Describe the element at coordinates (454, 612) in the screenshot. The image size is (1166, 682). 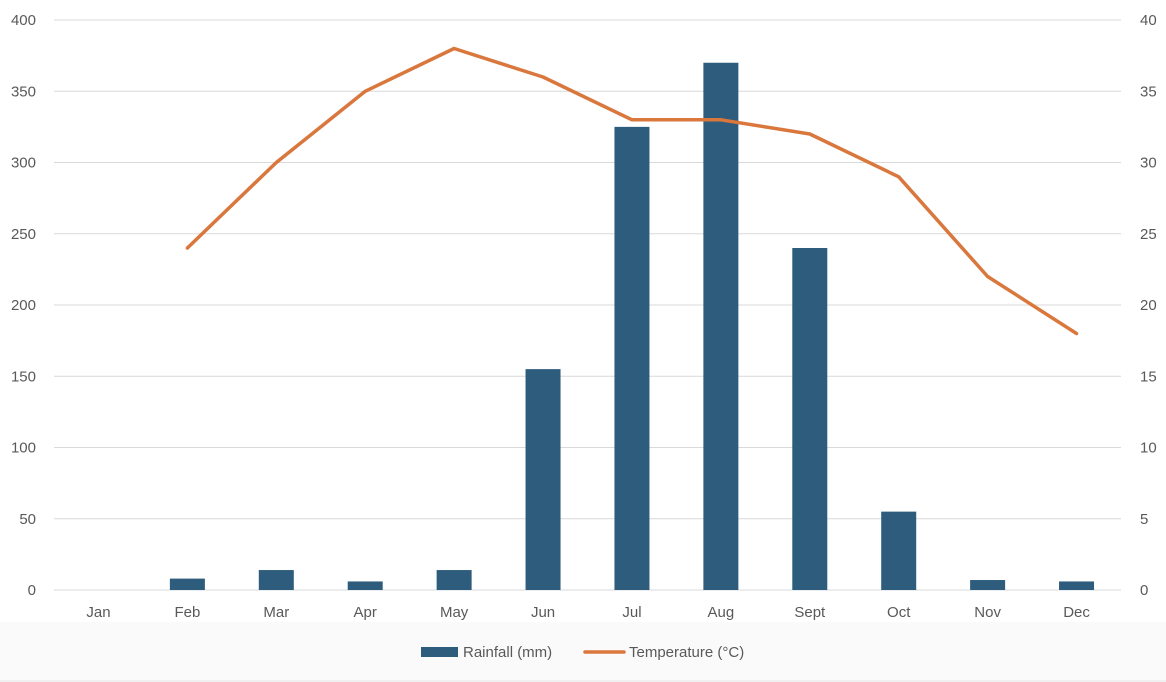
I see `x-axis-tick-label: May` at that location.